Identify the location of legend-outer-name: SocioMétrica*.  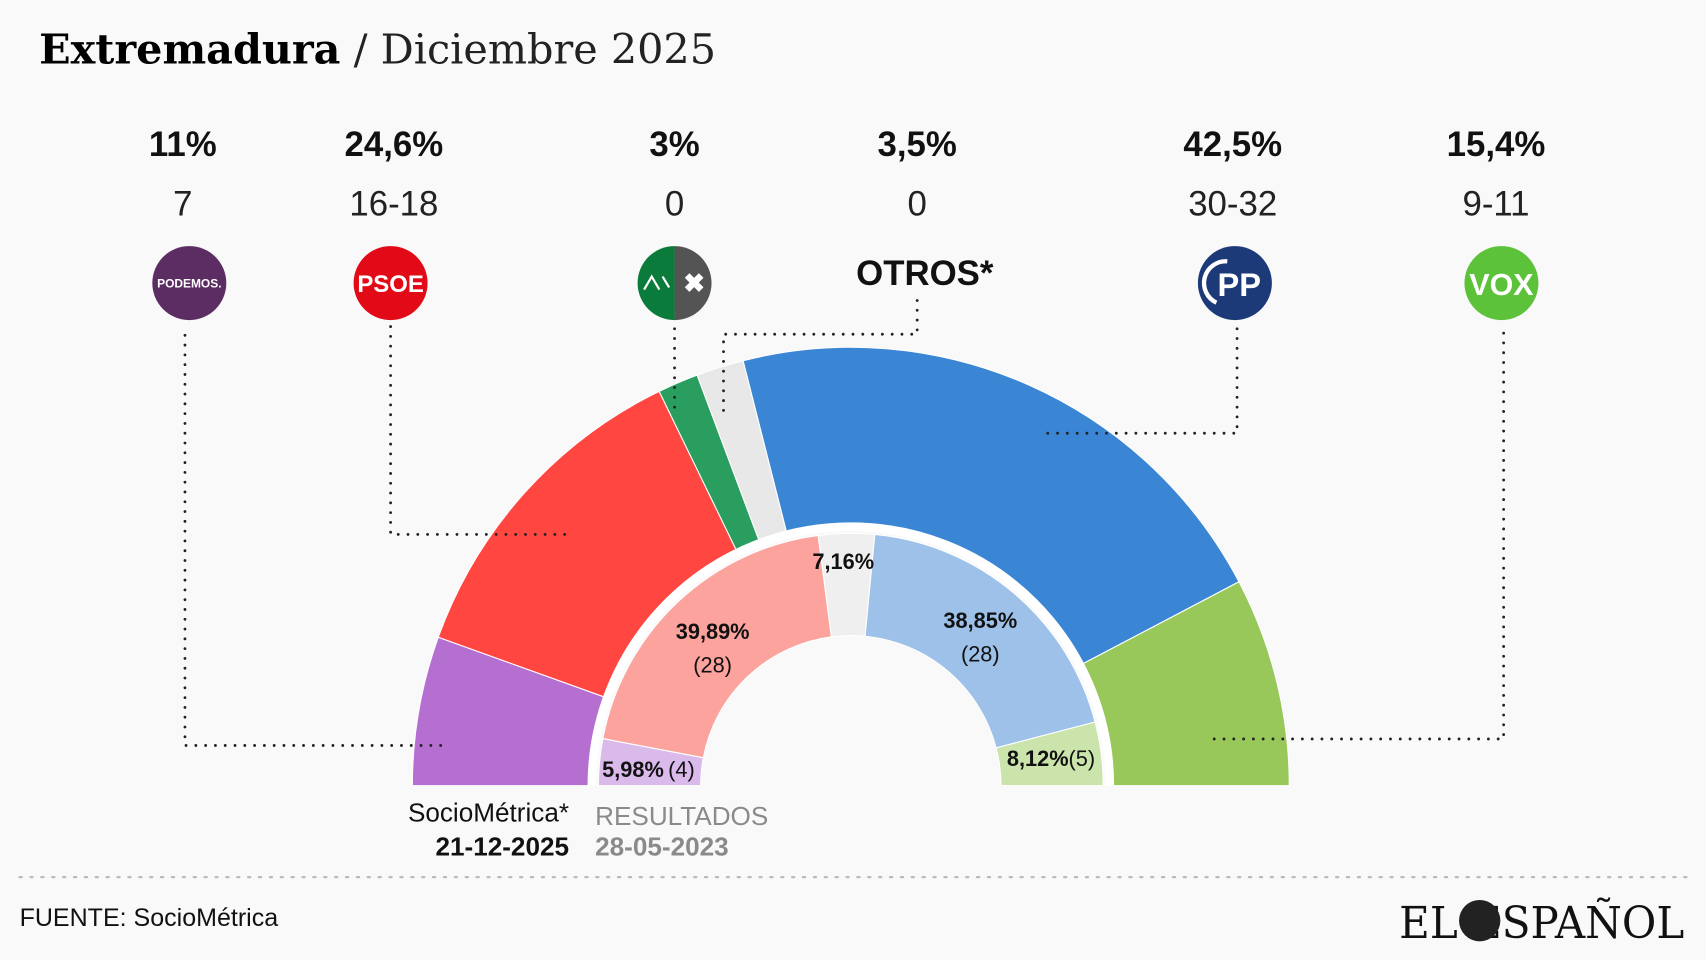
(488, 813).